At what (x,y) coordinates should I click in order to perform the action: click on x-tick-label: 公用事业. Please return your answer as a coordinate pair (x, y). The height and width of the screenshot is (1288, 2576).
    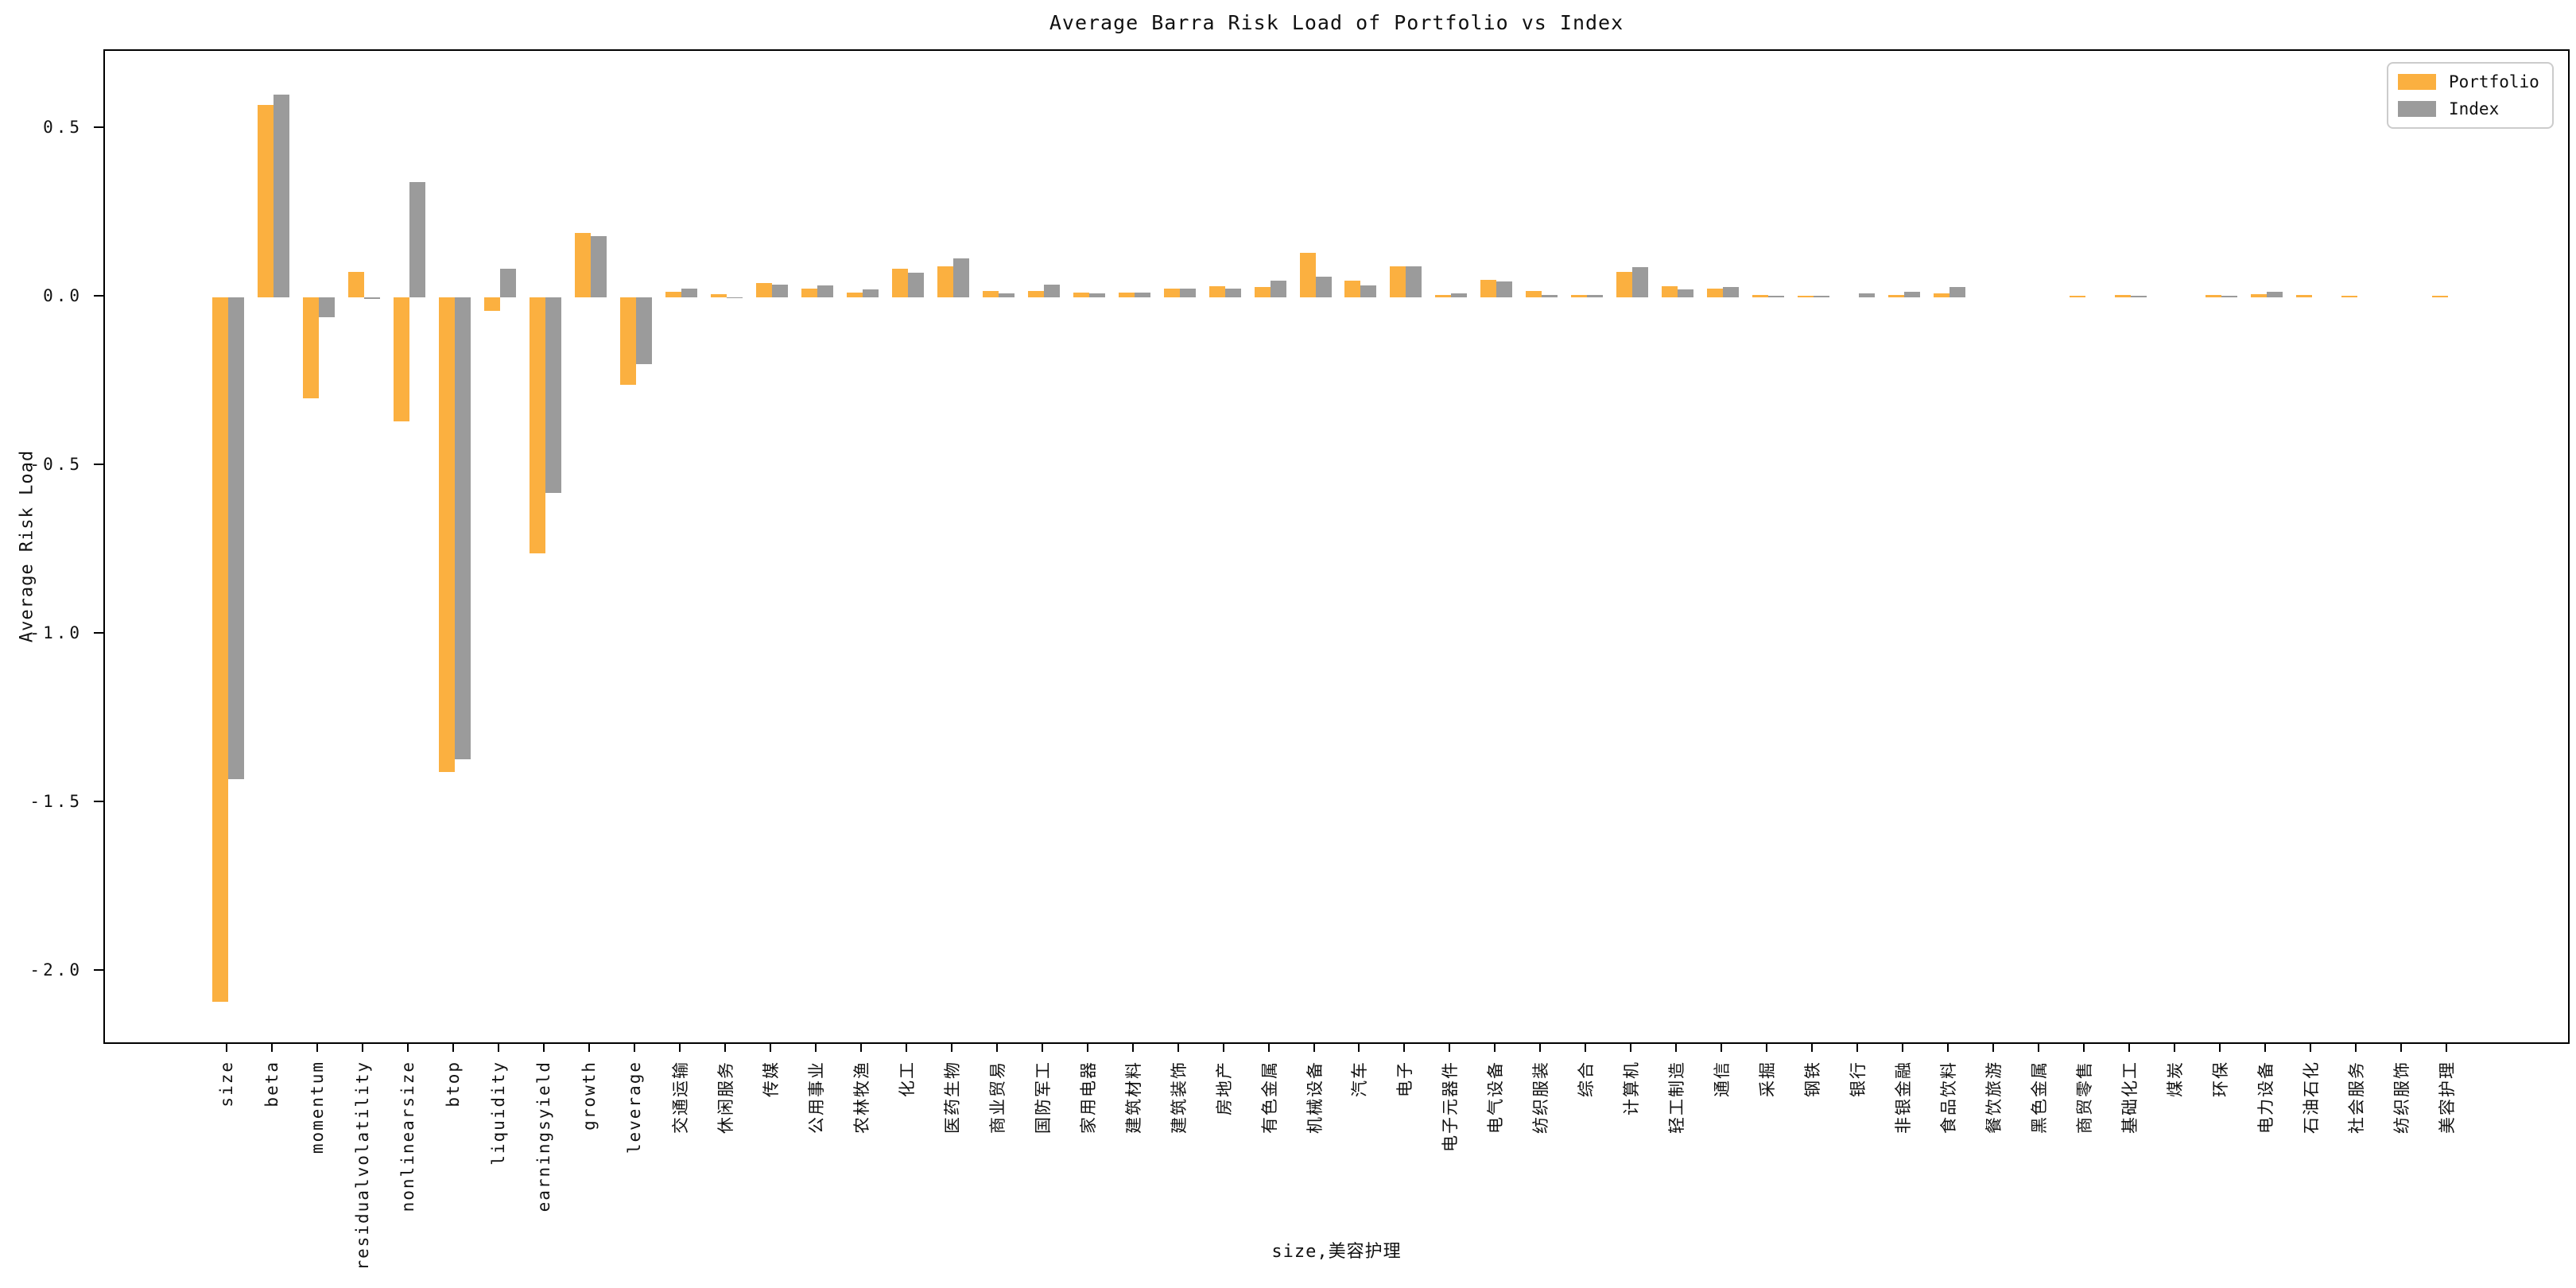
    Looking at the image, I should click on (816, 1097).